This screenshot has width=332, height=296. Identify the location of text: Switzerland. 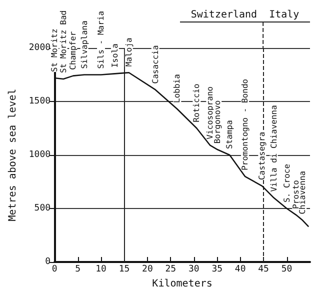
(224, 15).